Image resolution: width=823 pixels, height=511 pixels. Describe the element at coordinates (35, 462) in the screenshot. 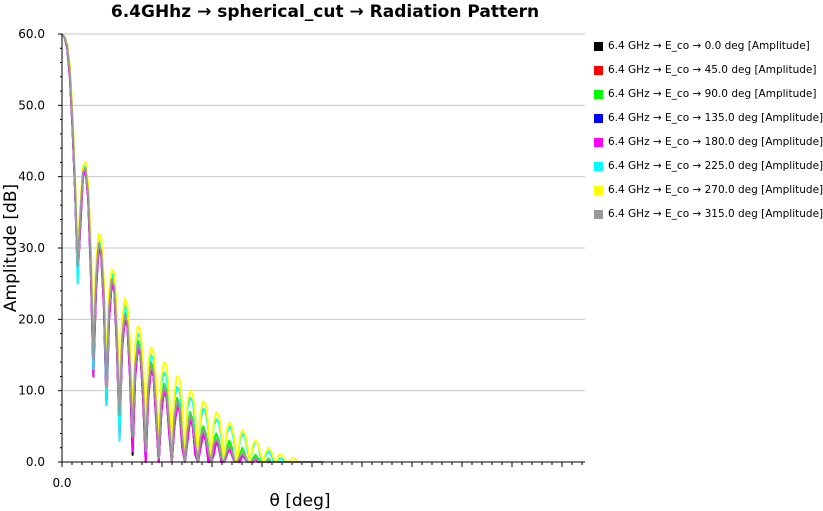

I see `y-tick-label: 0.0` at that location.